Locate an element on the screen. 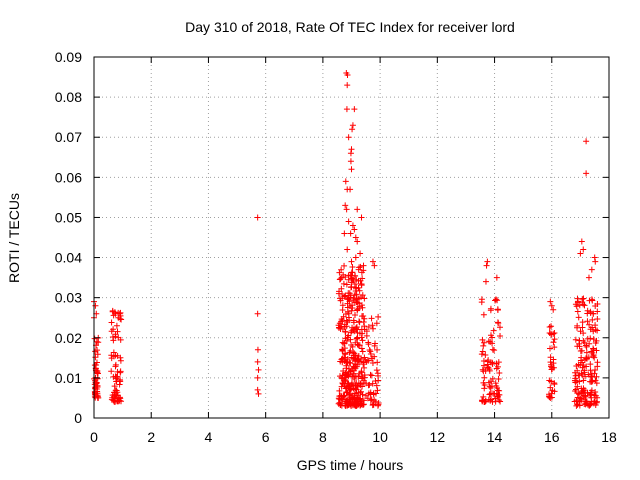 The height and width of the screenshot is (480, 640). x-tick-label: 6 is located at coordinates (266, 437).